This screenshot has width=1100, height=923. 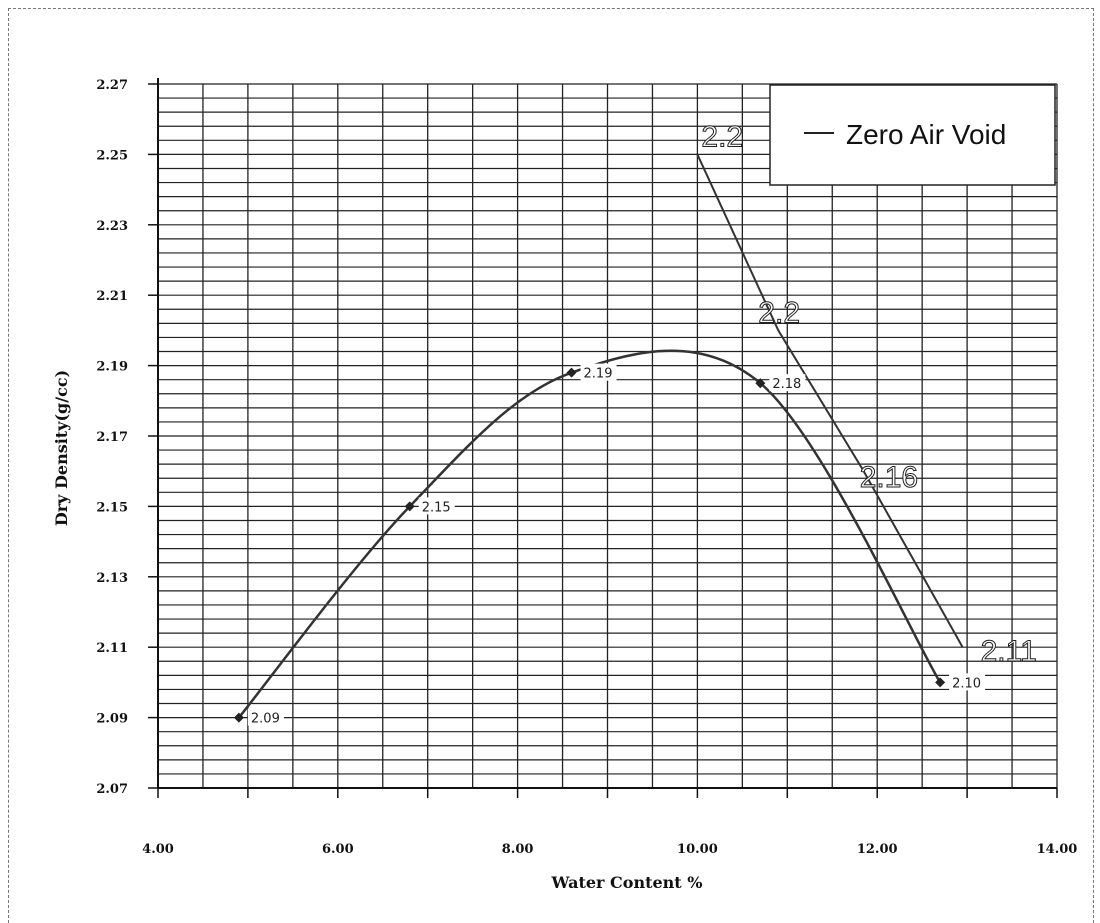 I want to click on data-label: 2.18, so click(x=786, y=384).